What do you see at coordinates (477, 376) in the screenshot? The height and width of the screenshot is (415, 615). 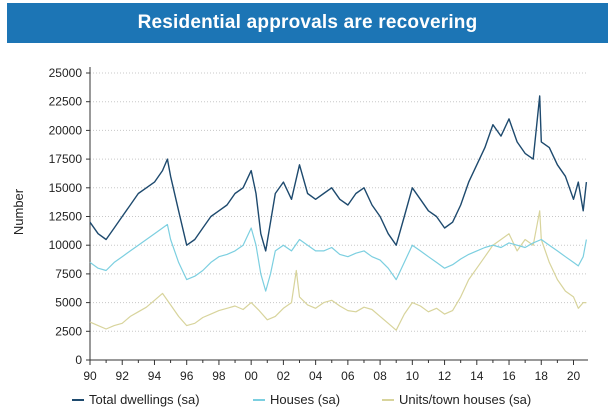 I see `x-tick-label: 14` at bounding box center [477, 376].